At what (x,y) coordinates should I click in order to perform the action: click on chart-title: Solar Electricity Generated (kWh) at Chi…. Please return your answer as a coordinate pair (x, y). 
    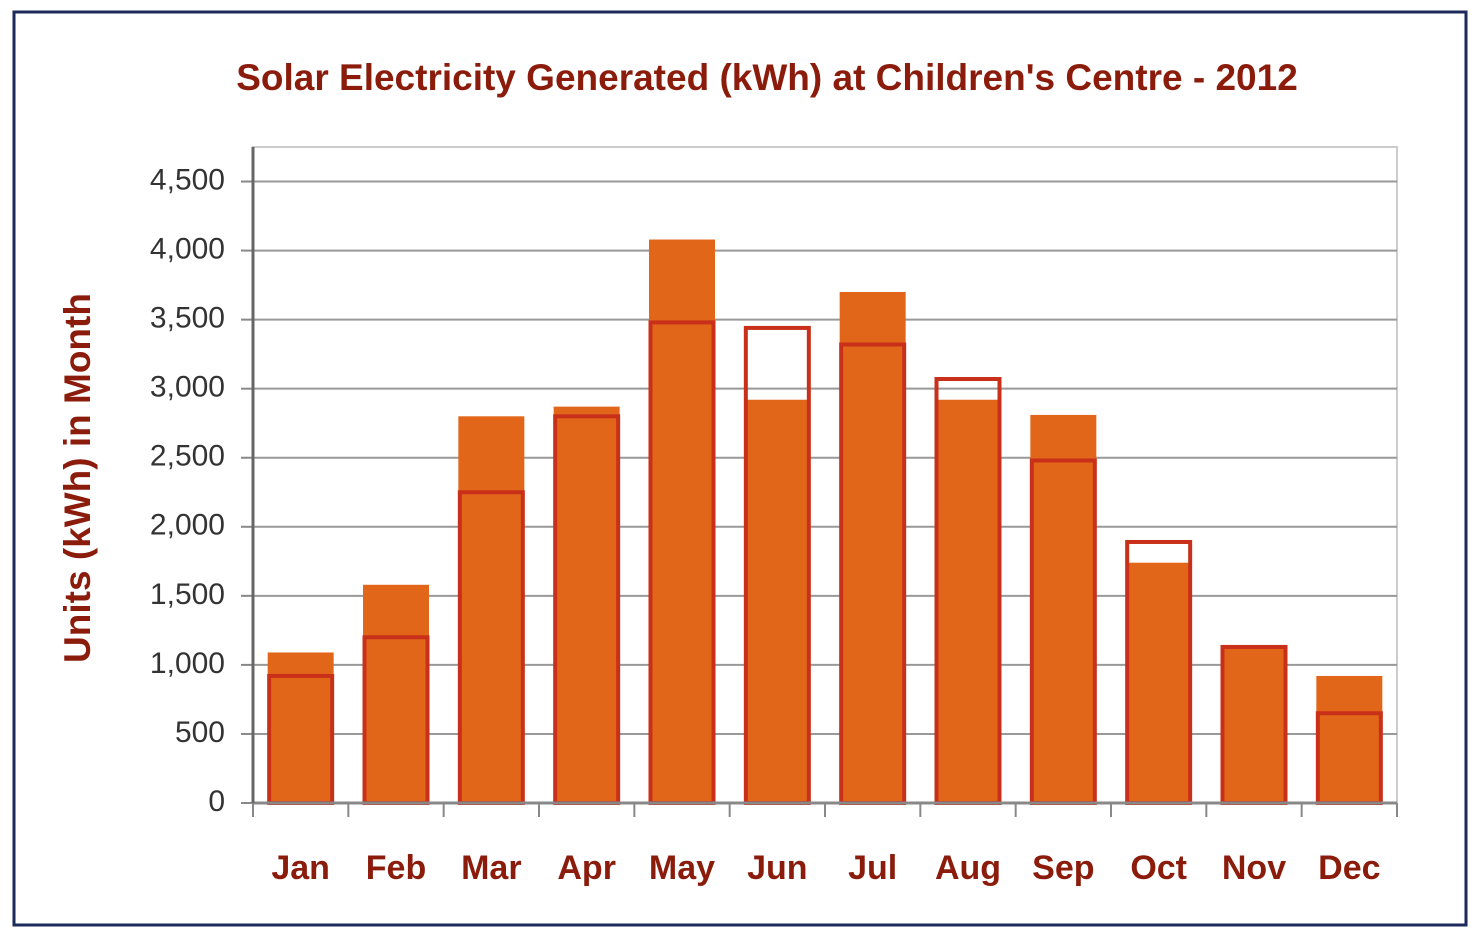
    Looking at the image, I should click on (767, 77).